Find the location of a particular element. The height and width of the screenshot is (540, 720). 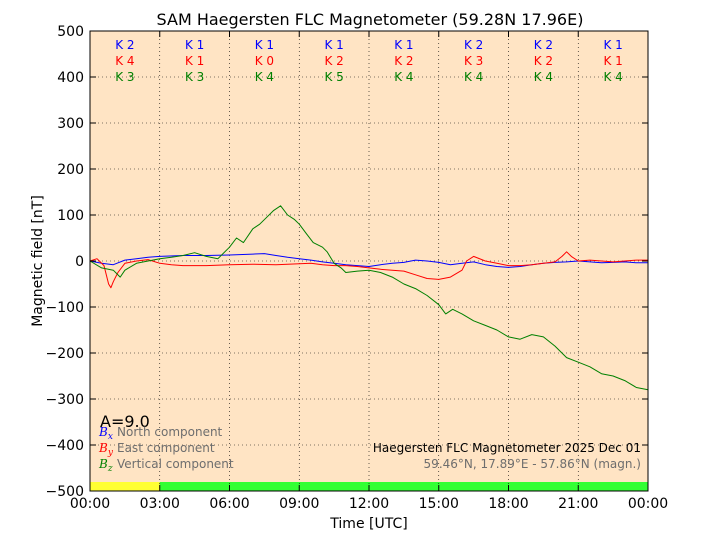

k-index-x-6: K 2 is located at coordinates (543, 45).